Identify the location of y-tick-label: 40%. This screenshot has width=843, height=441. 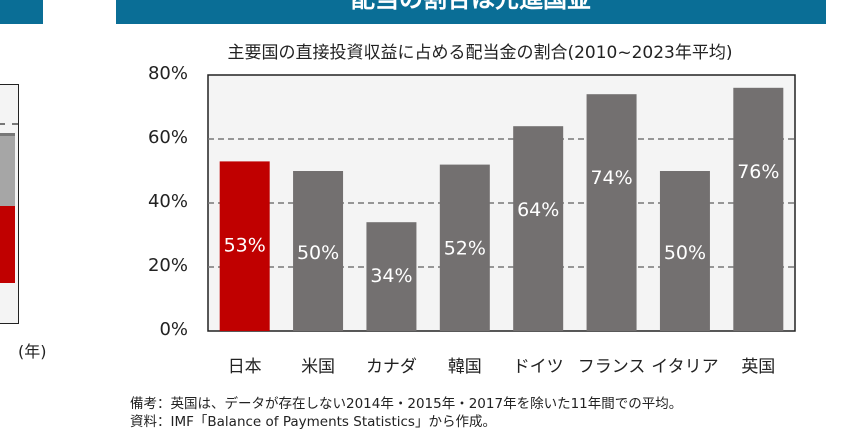
(167, 201).